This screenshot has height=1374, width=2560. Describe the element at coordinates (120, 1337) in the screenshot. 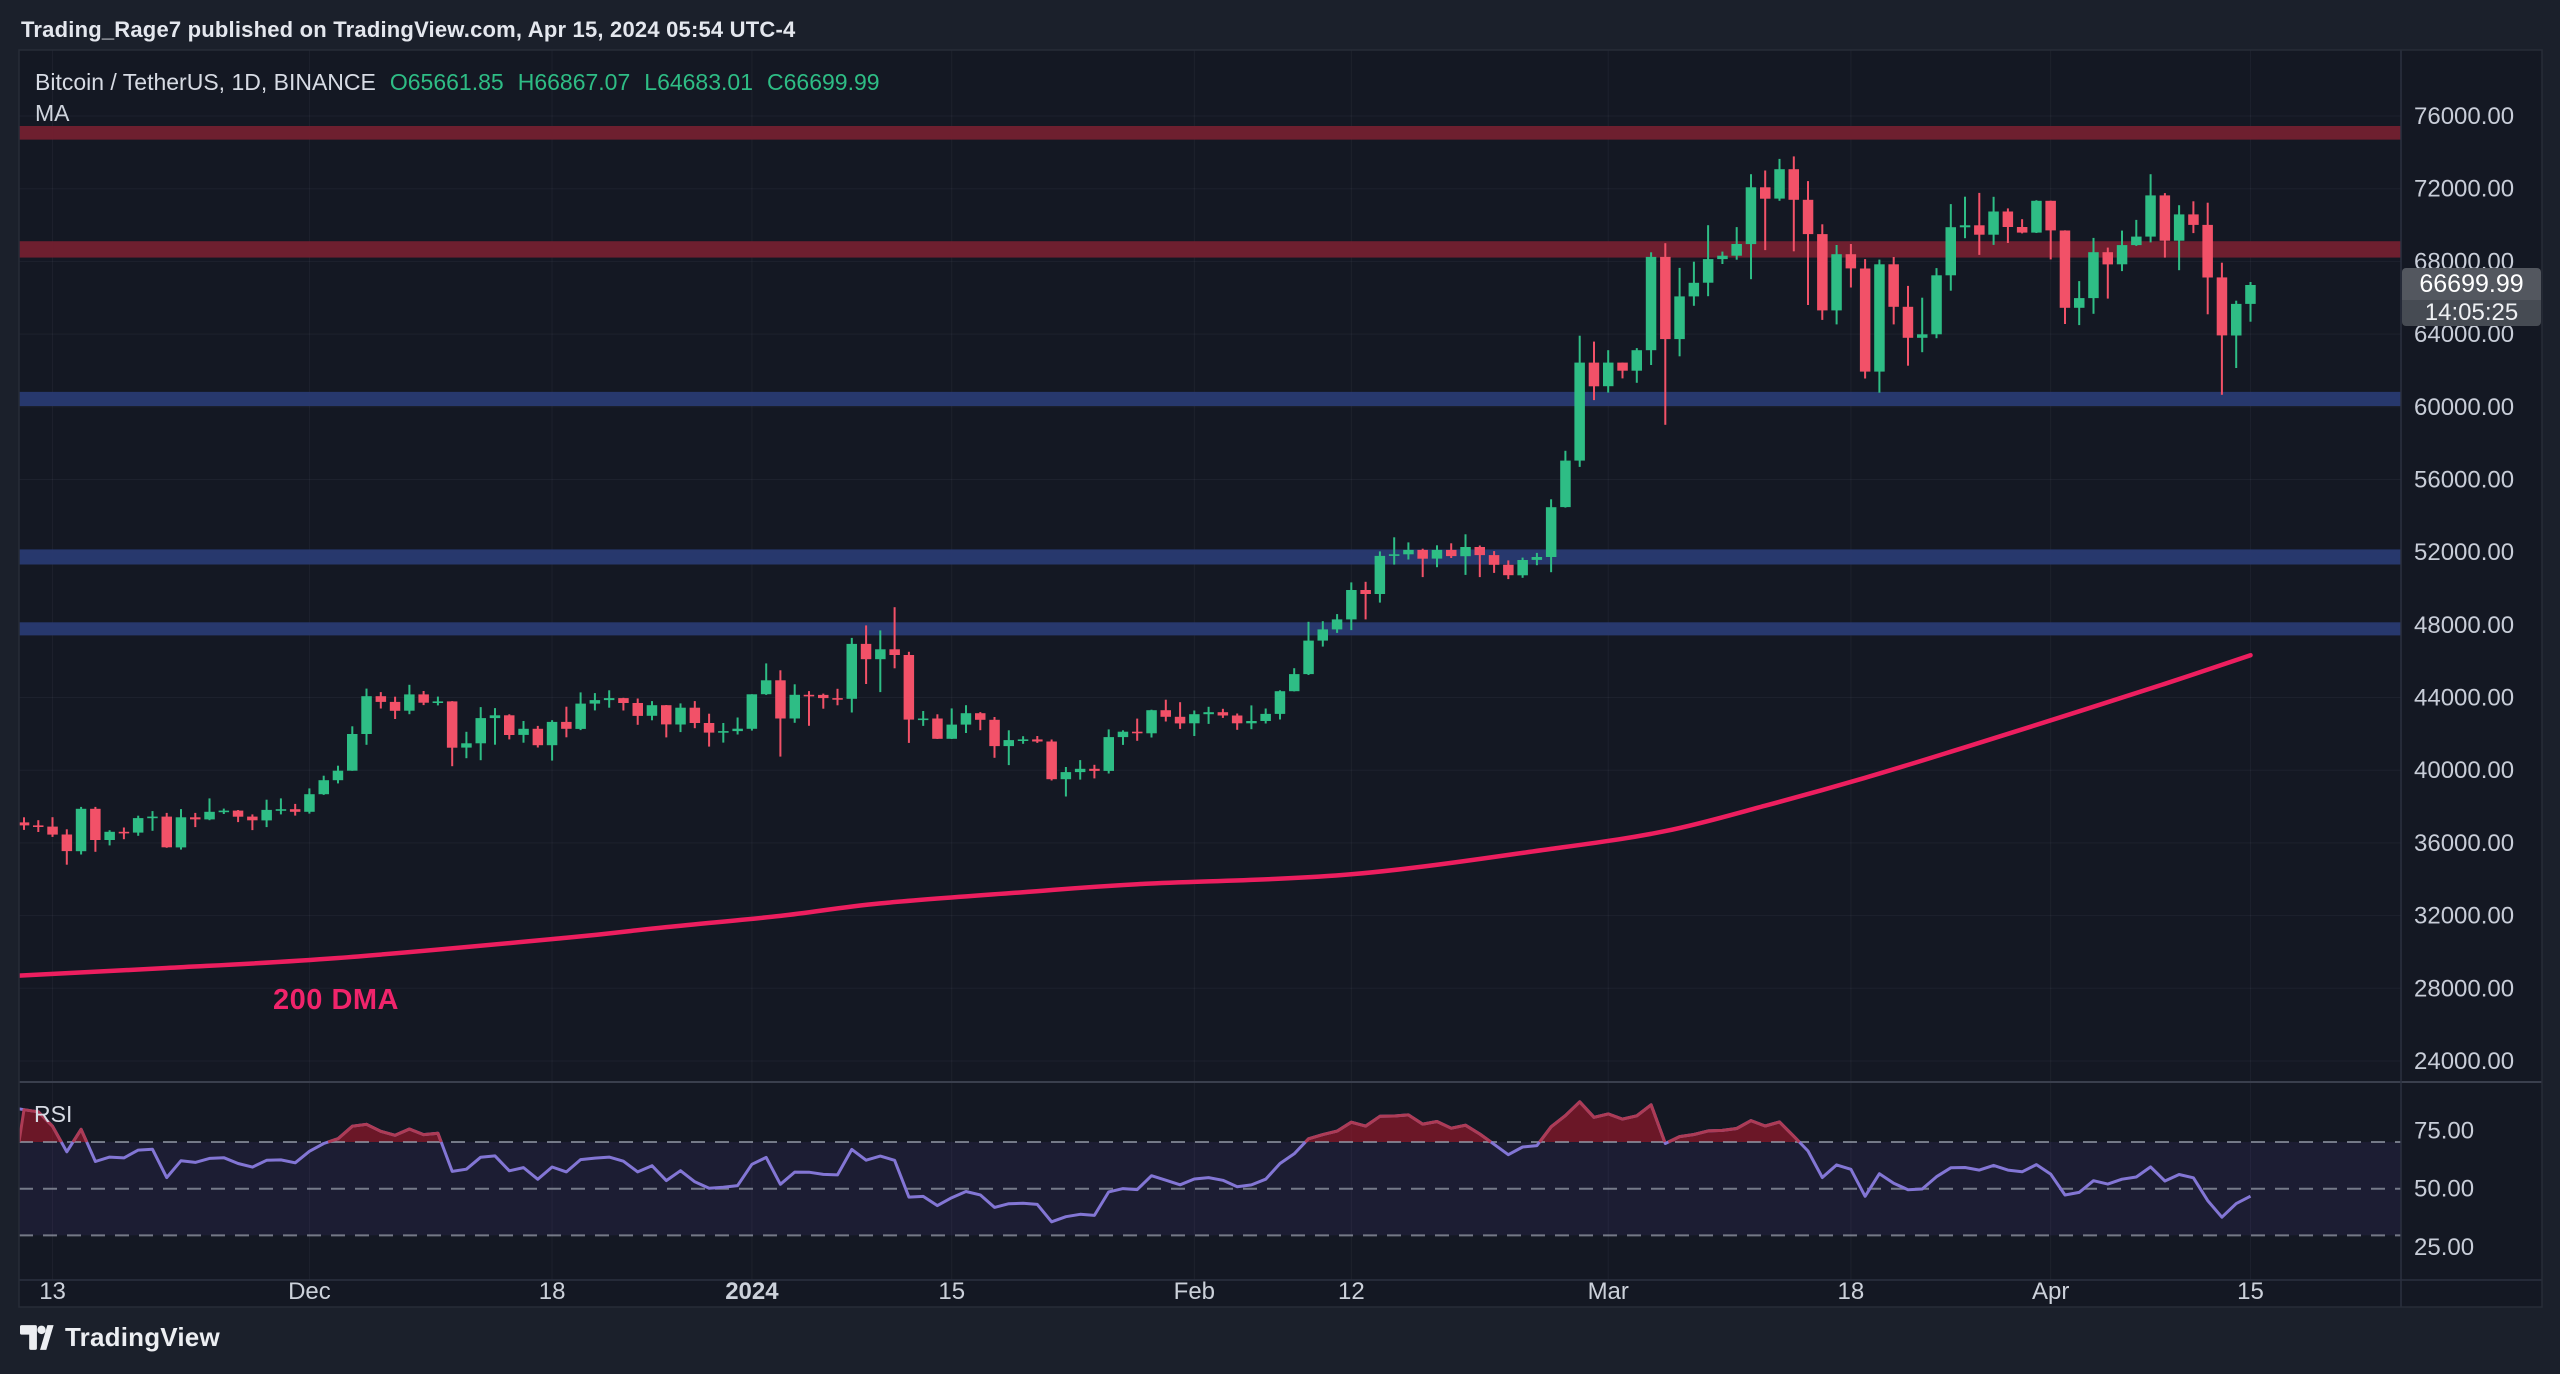

I see `tradingview-footer: TradingView` at that location.